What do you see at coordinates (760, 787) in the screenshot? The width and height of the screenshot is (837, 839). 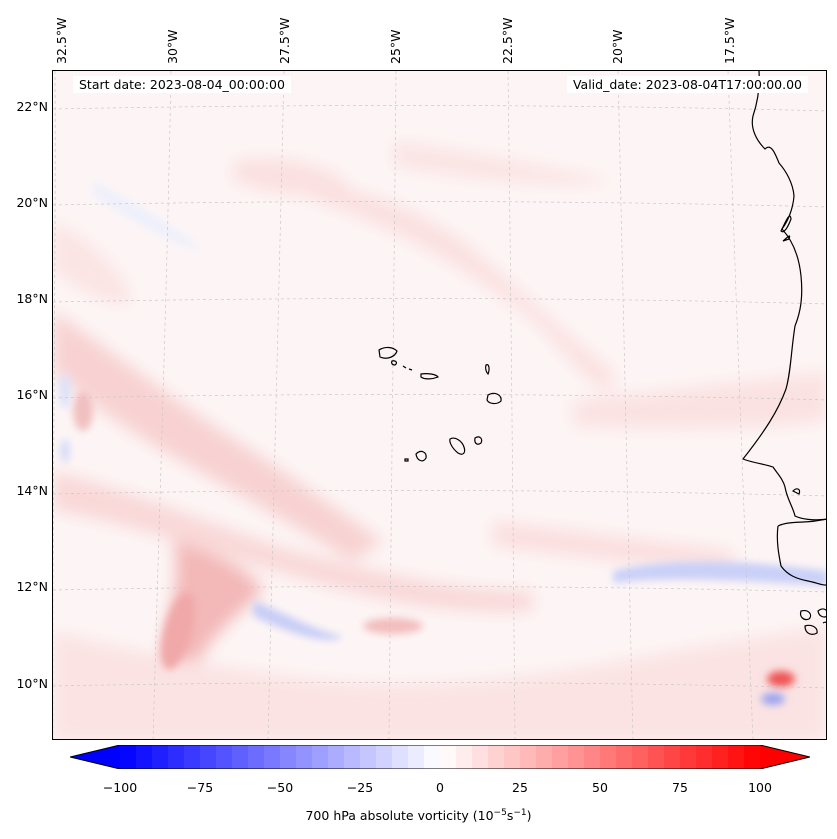 I see `colorbar-tick-label: 100` at bounding box center [760, 787].